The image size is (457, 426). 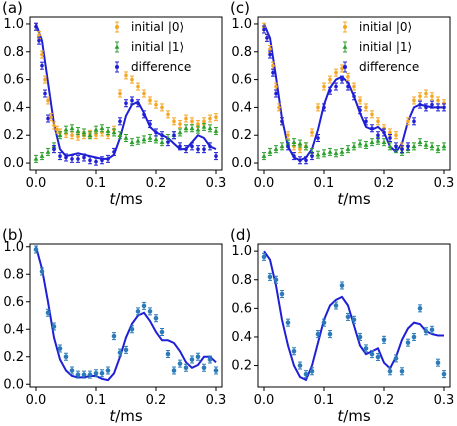 I want to click on y-tick: 0.4, so click(x=16, y=329).